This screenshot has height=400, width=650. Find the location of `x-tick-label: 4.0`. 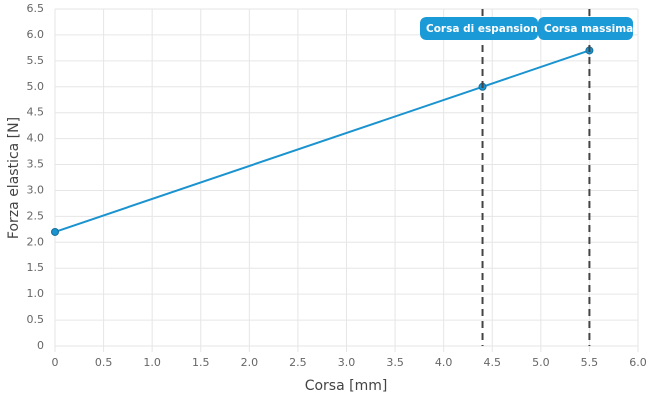

x-tick-label: 4.0 is located at coordinates (444, 362).